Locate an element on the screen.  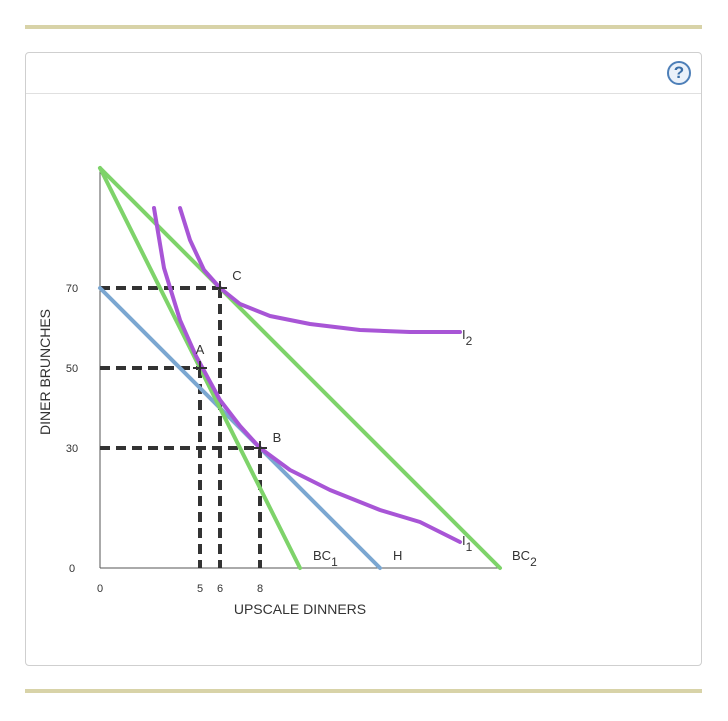
y-tick-label: 0 is located at coordinates (72, 569).